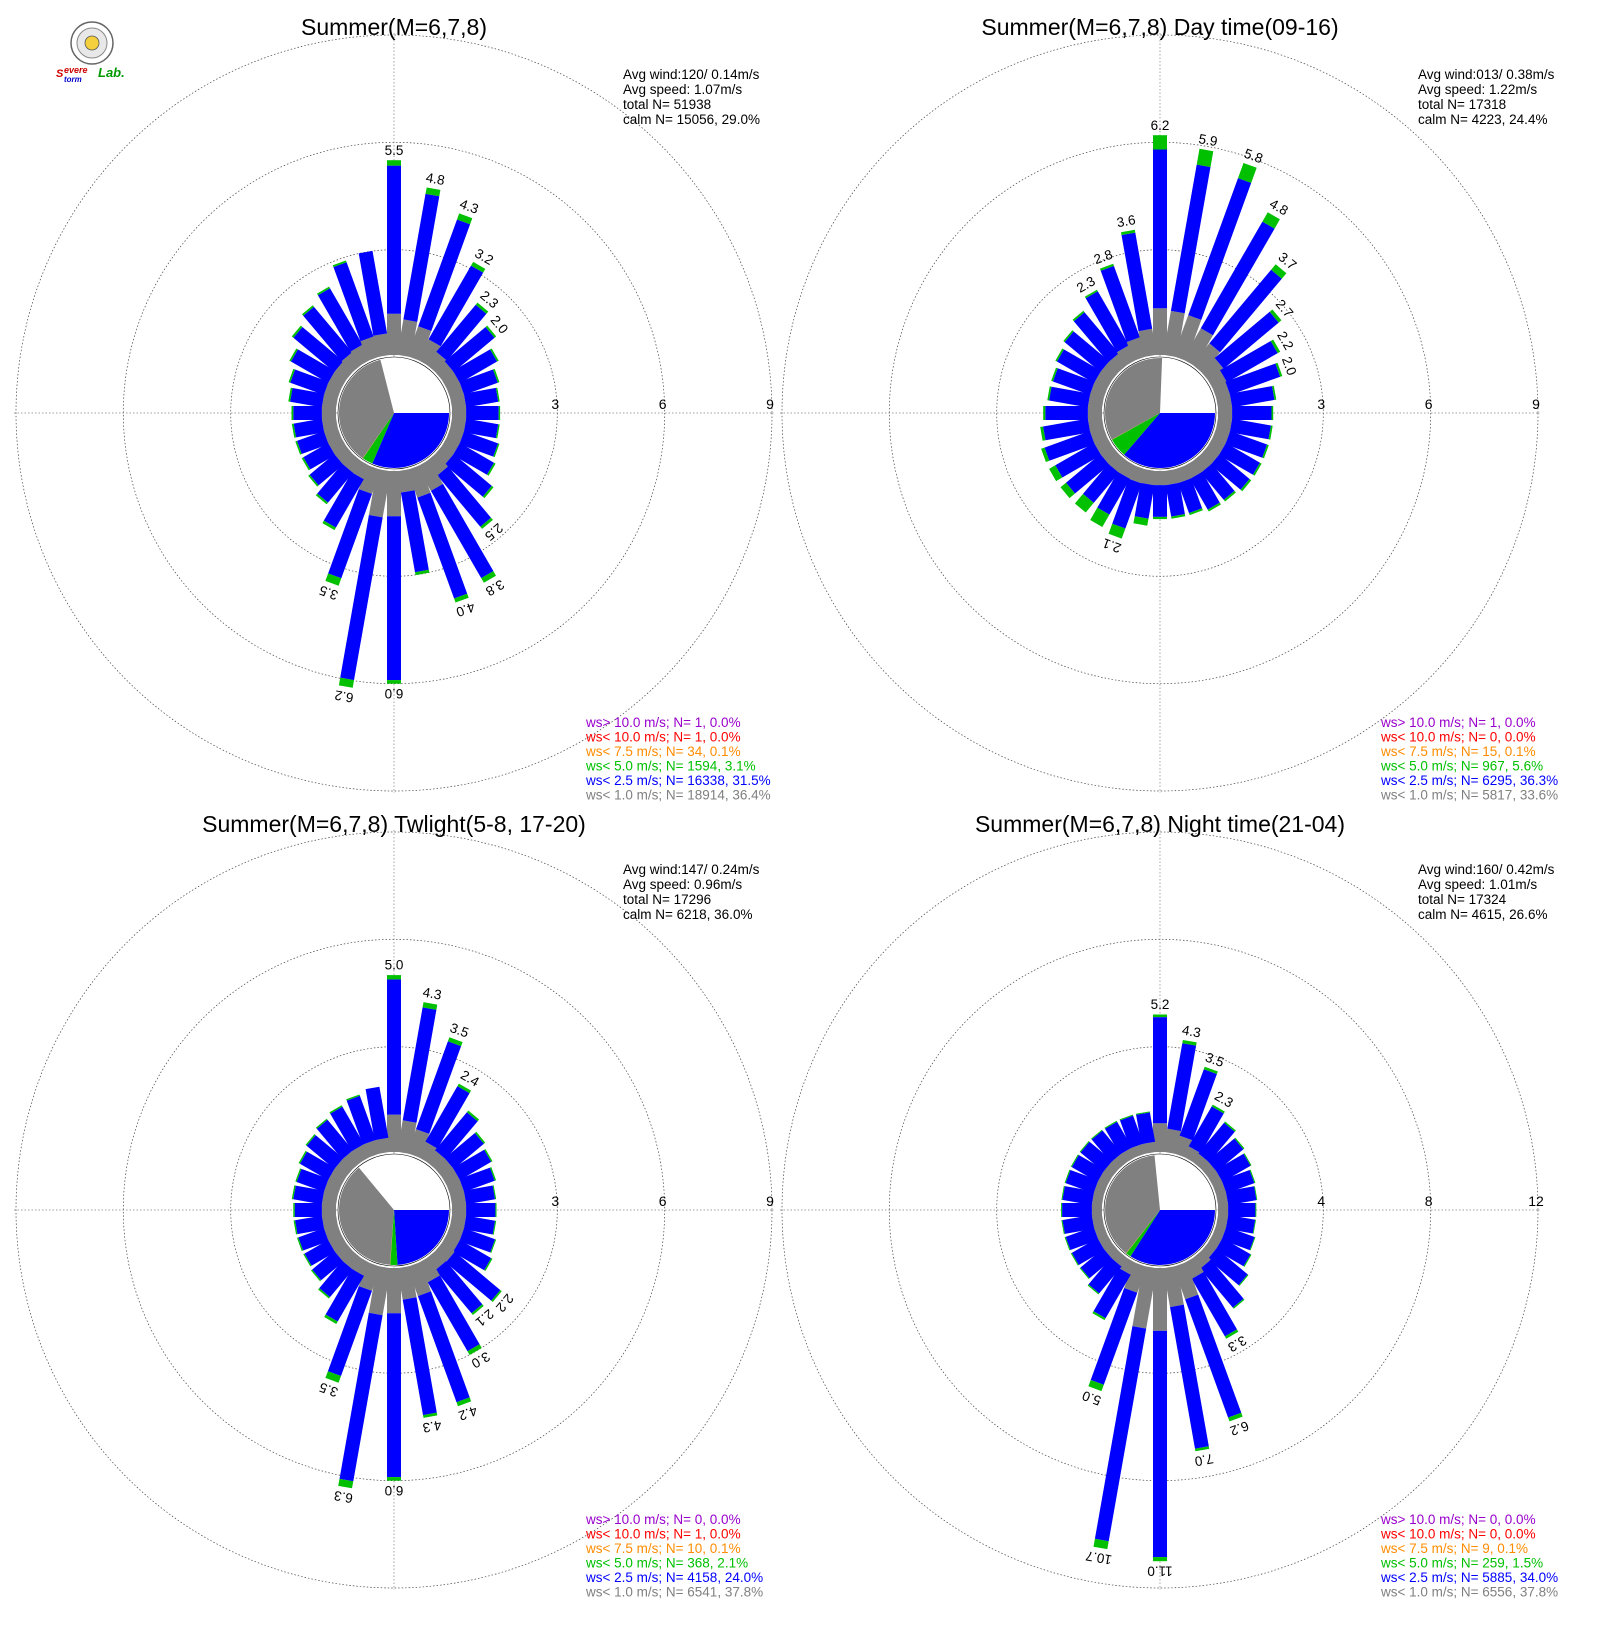  I want to click on stat-avg-speed: Avg speed: 1.01m/s, so click(1477, 884).